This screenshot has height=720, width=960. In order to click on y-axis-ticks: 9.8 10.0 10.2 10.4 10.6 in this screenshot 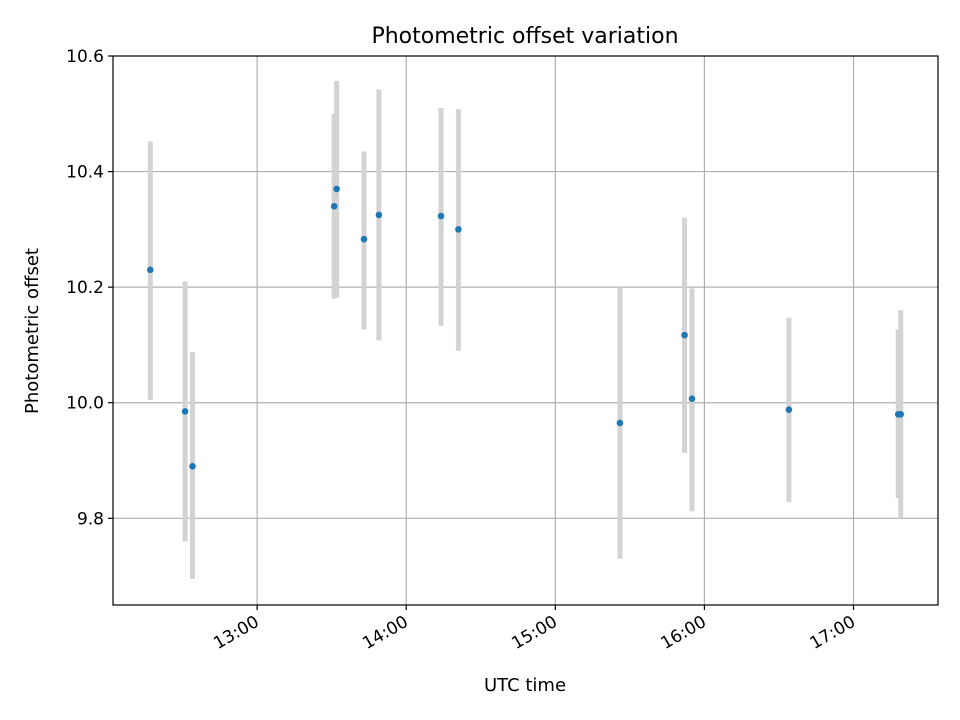, I will do `click(89, 288)`.